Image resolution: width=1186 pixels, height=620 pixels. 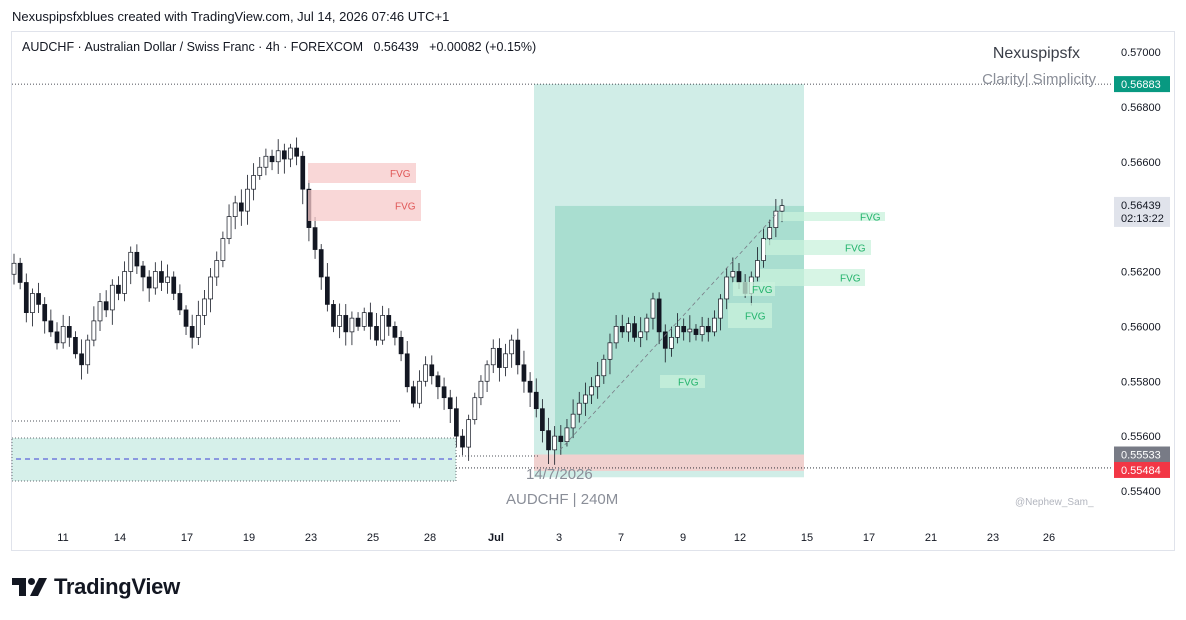 What do you see at coordinates (1141, 492) in the screenshot?
I see `y-tick-label: 0.55400` at bounding box center [1141, 492].